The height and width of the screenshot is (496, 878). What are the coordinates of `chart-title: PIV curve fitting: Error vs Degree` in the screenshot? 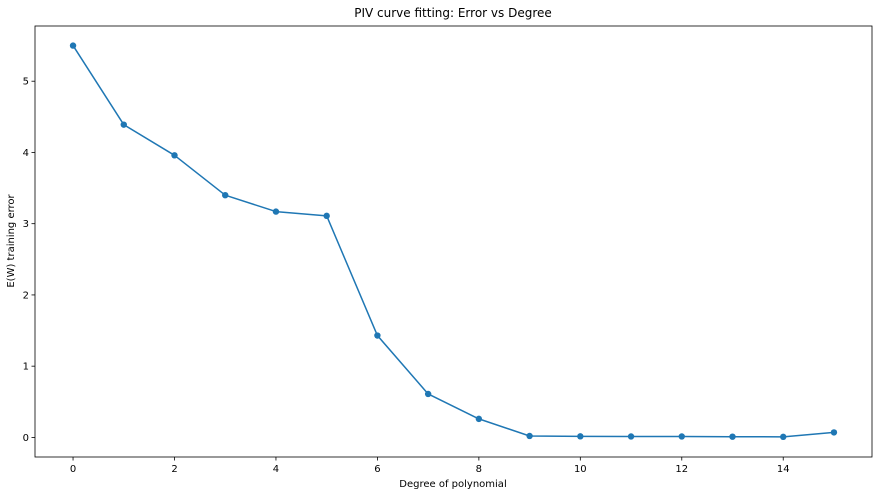 It's located at (453, 13).